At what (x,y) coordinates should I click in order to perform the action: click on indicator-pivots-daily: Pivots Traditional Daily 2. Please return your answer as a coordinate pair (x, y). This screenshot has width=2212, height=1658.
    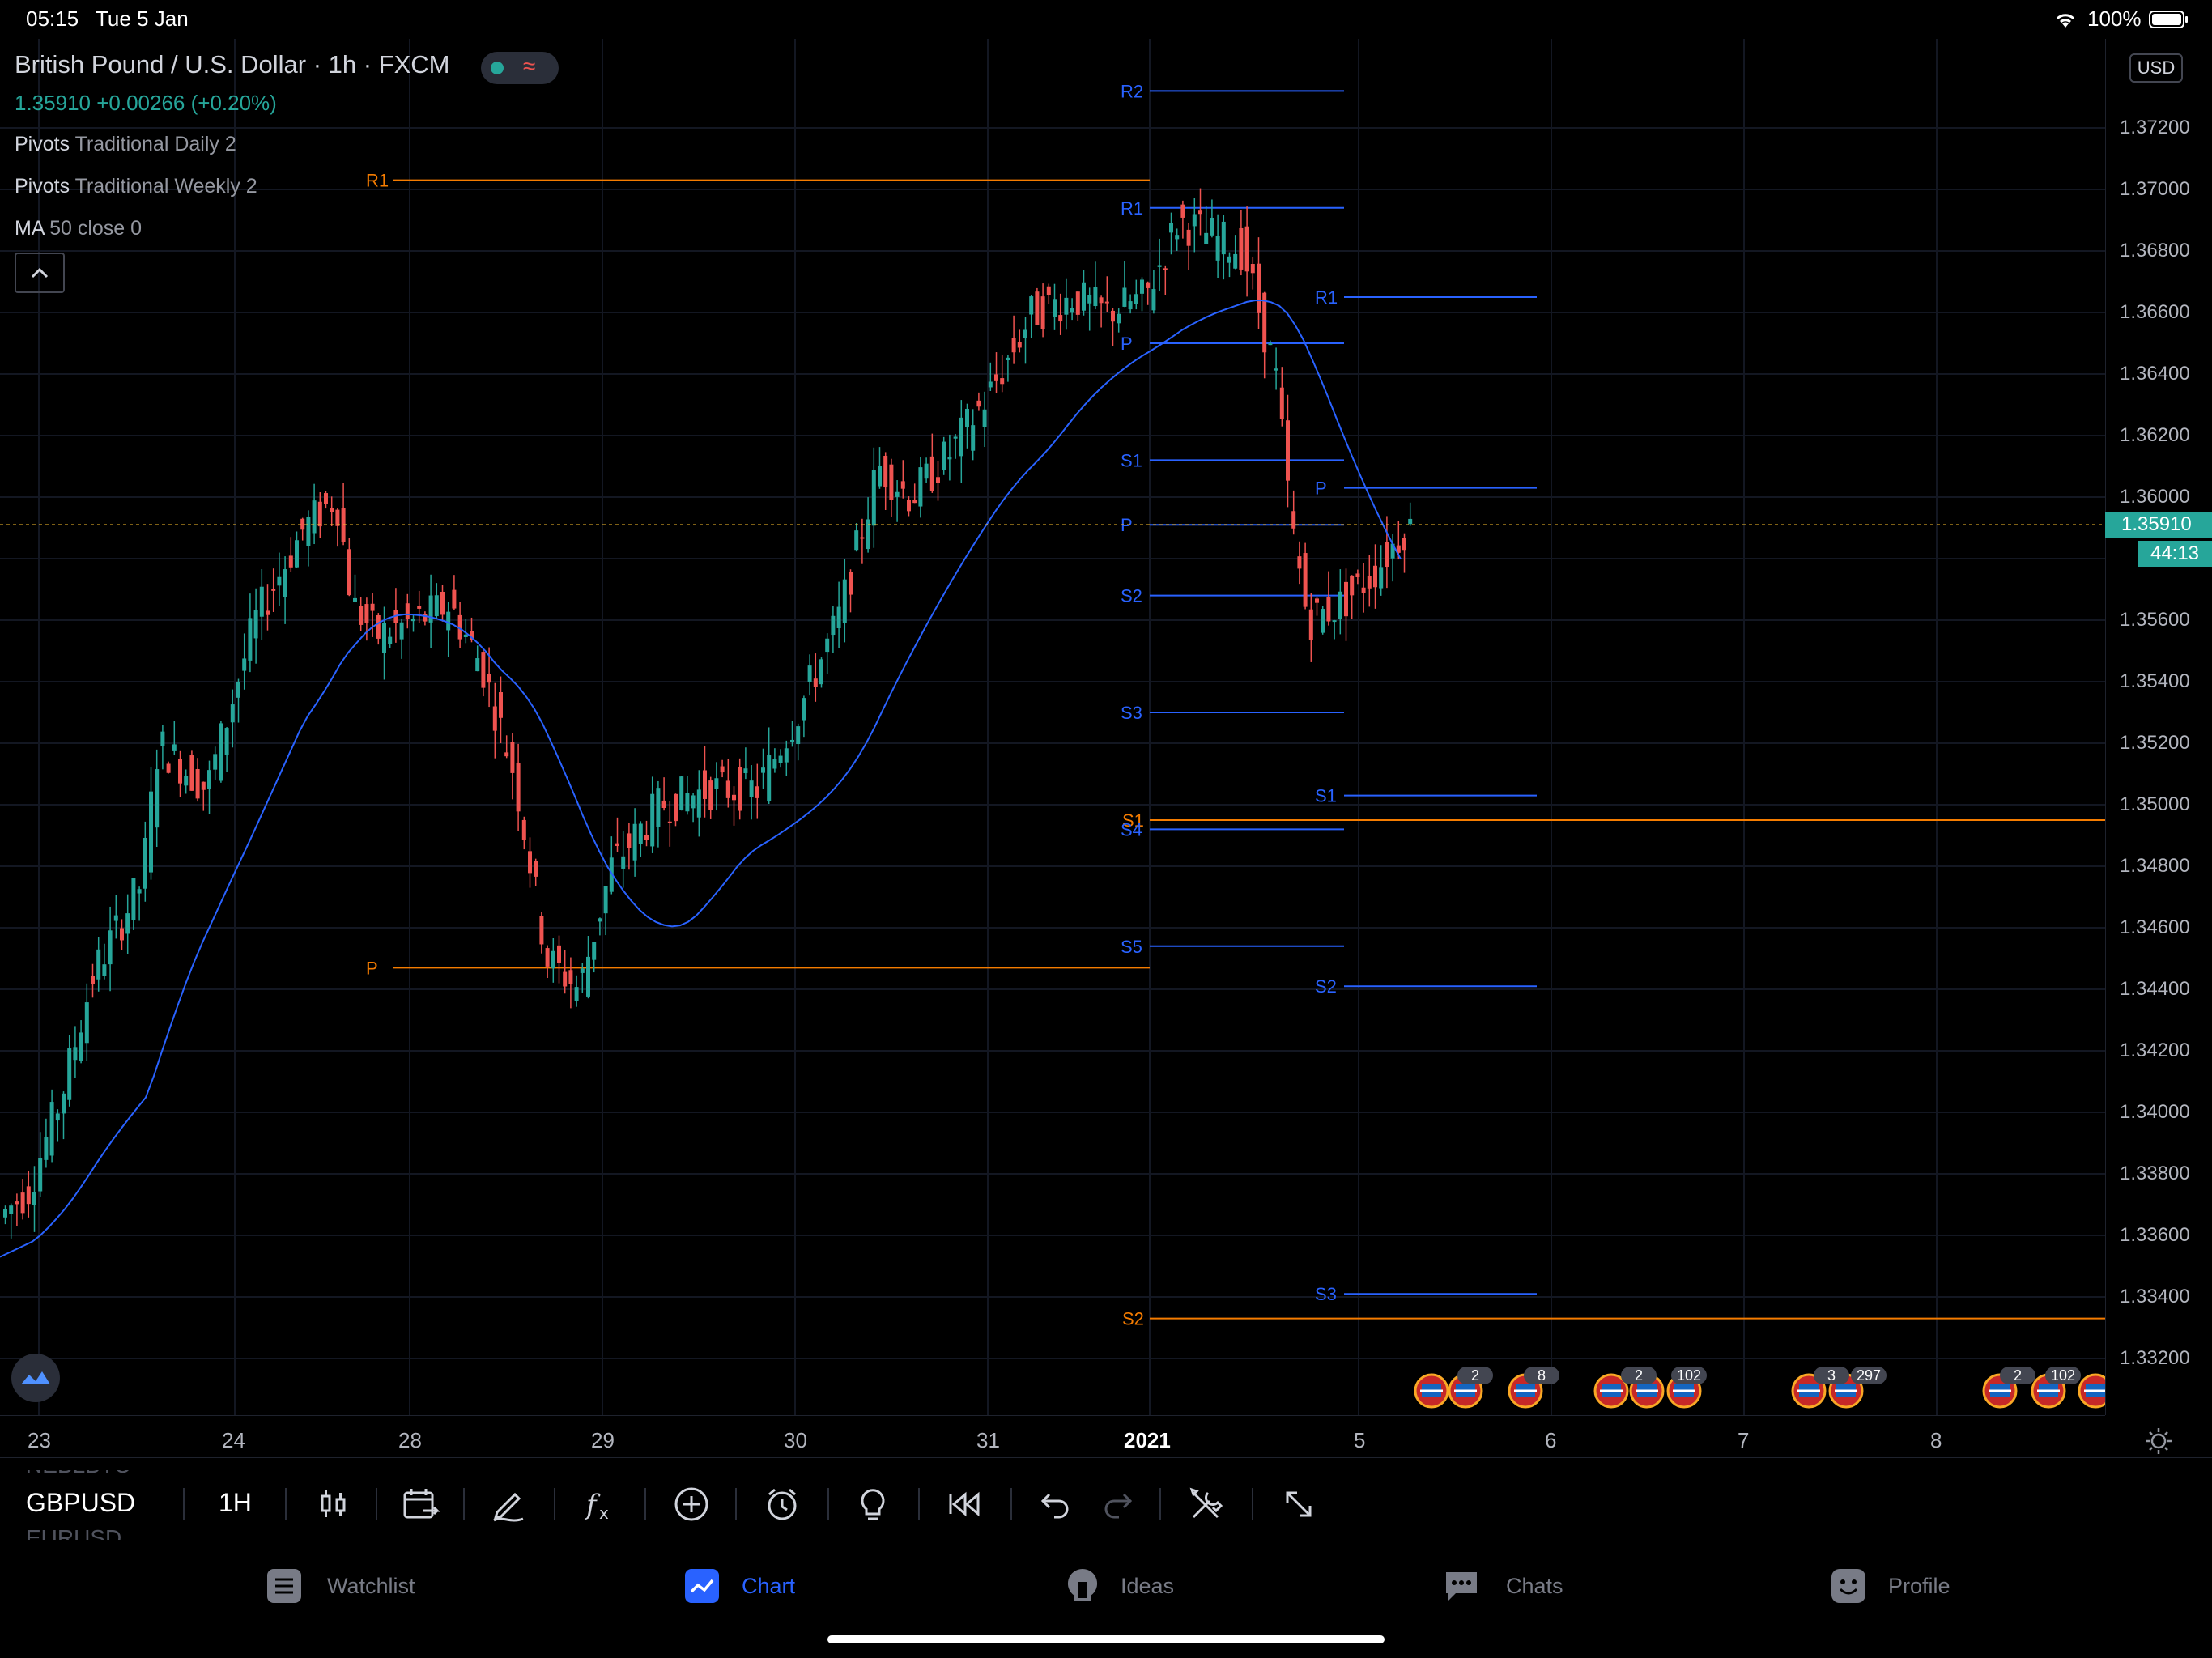
    Looking at the image, I should click on (125, 144).